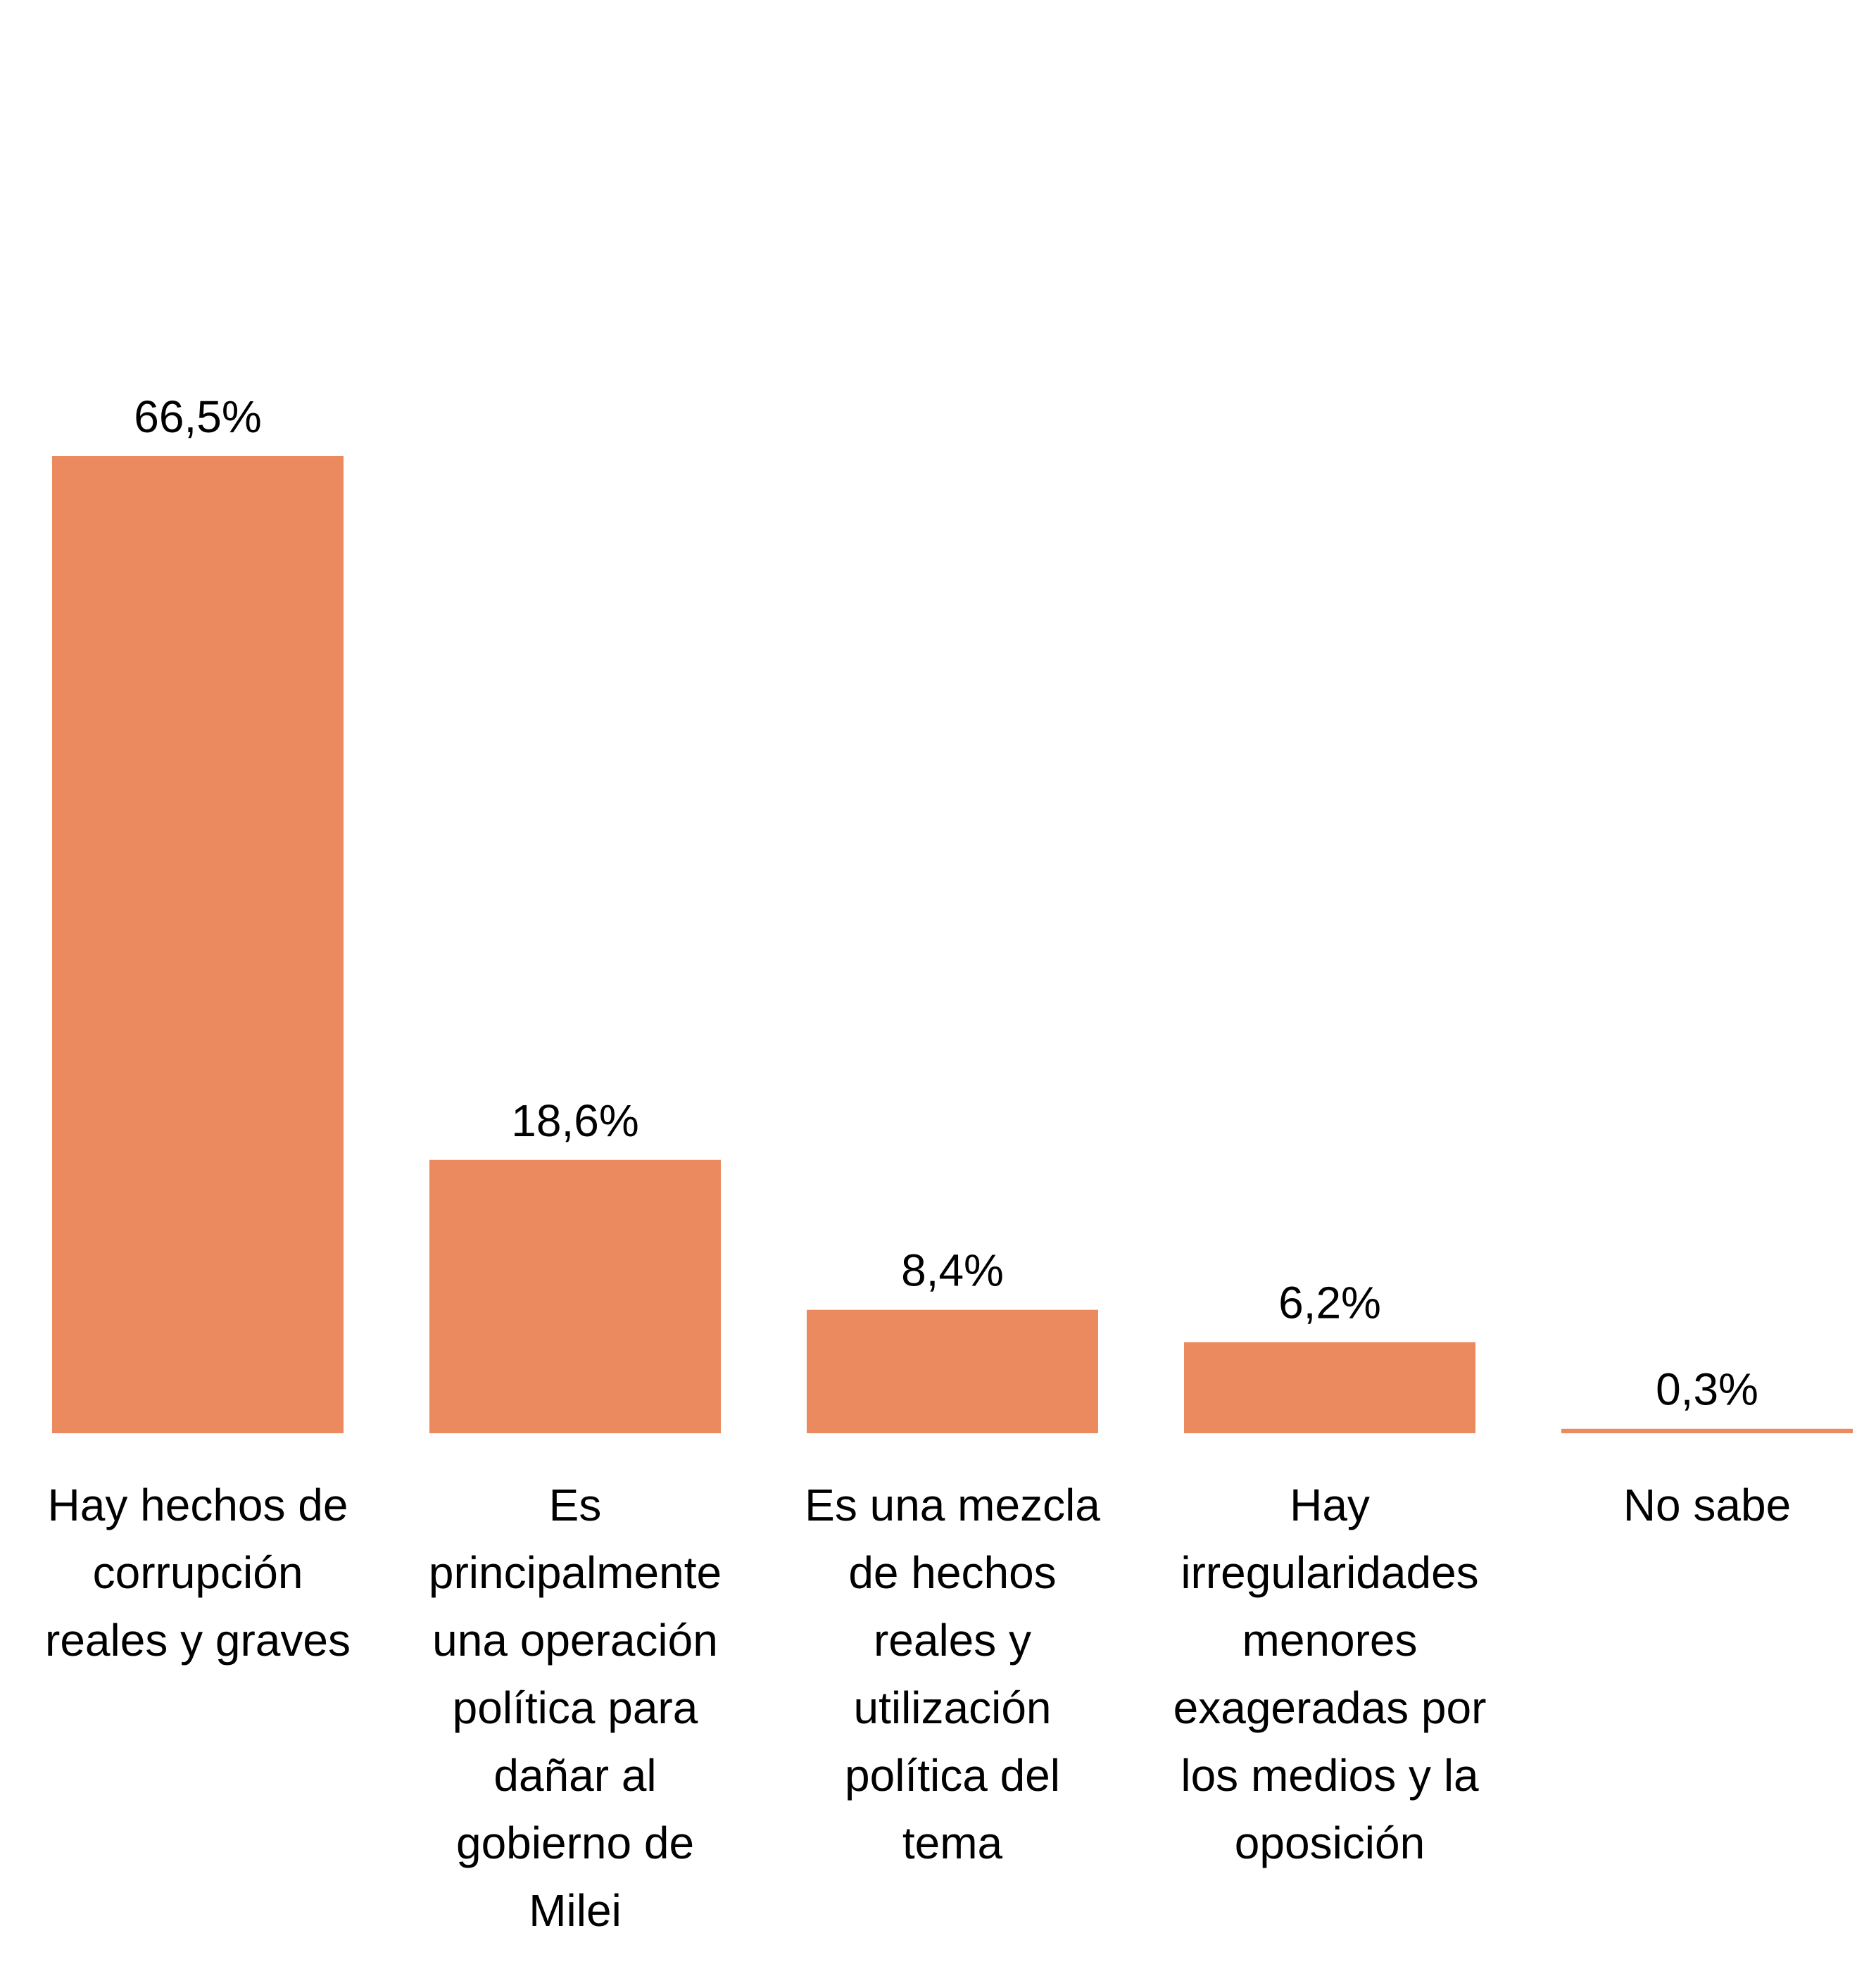 The width and height of the screenshot is (1876, 1976). What do you see at coordinates (953, 1505) in the screenshot?
I see `category-label-line: Es una mezcla` at bounding box center [953, 1505].